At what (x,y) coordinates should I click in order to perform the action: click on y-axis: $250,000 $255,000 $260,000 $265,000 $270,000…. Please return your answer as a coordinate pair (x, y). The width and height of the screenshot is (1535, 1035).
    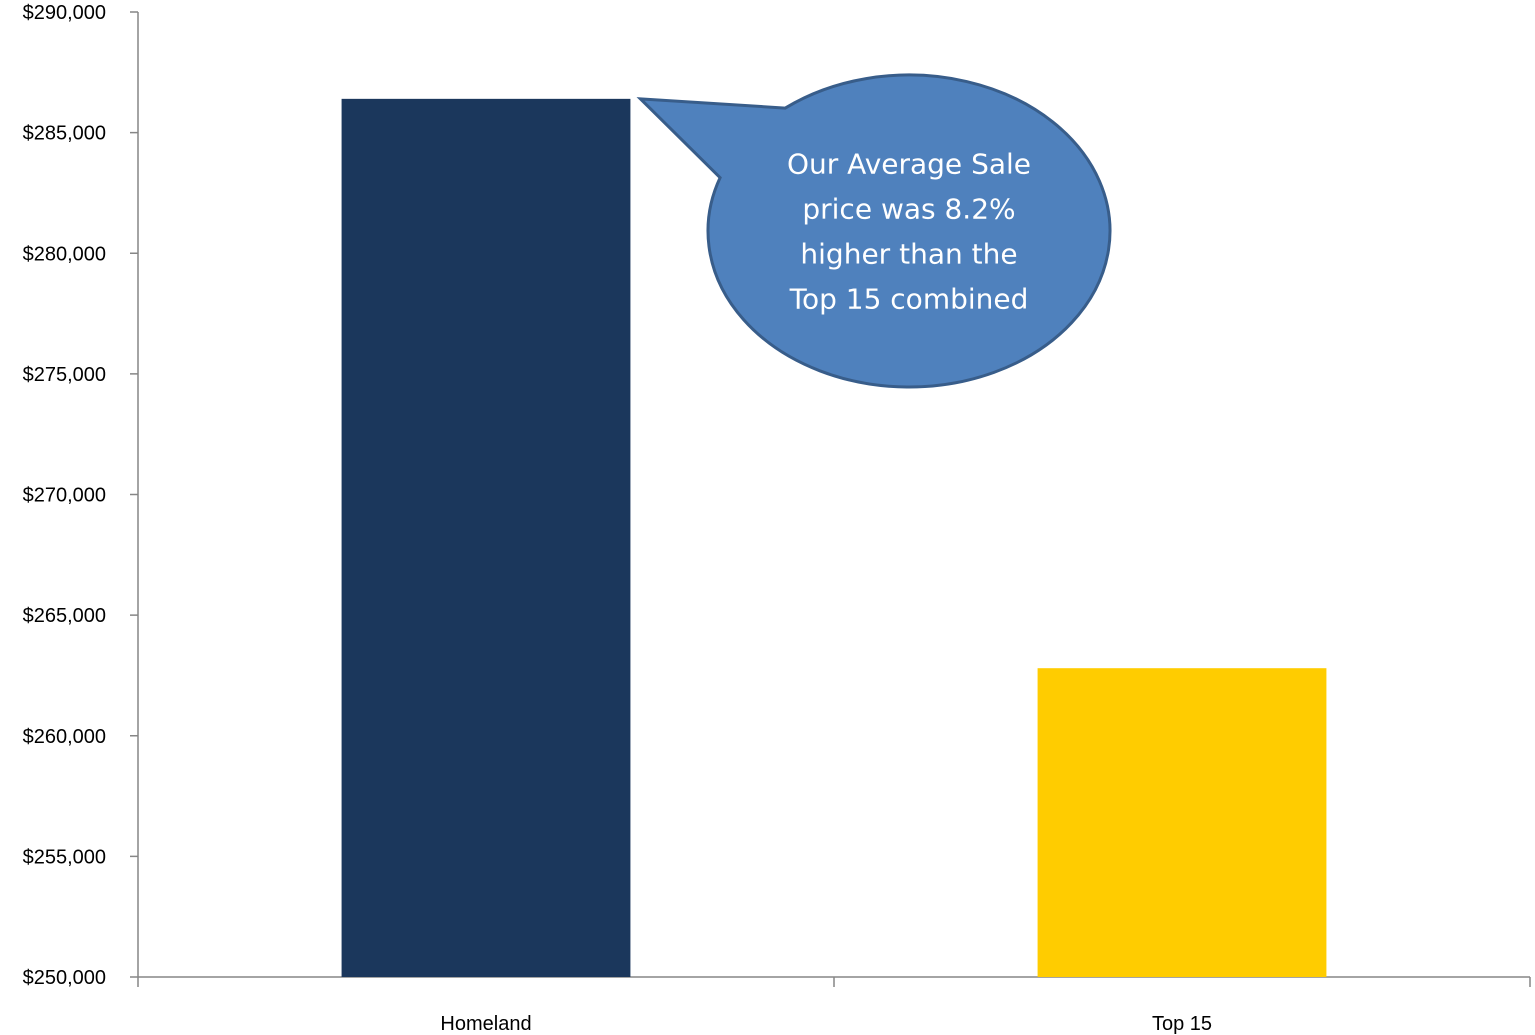
    Looking at the image, I should click on (81, 495).